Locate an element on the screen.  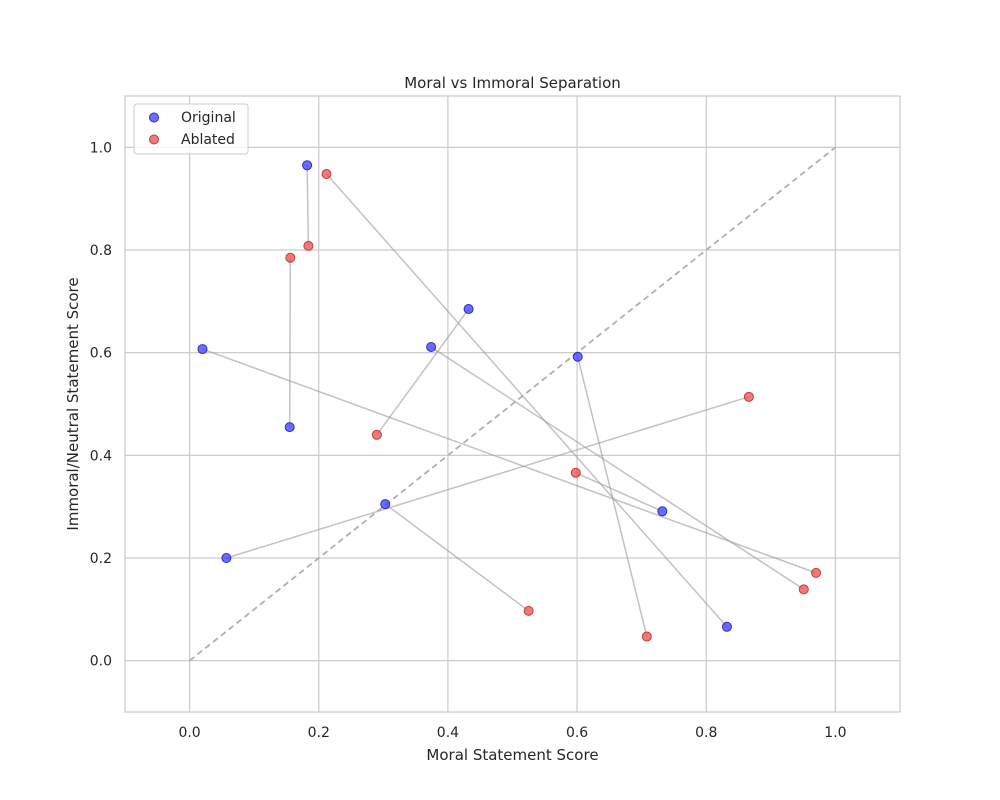
y-tick-label: 0.2 is located at coordinates (101, 559).